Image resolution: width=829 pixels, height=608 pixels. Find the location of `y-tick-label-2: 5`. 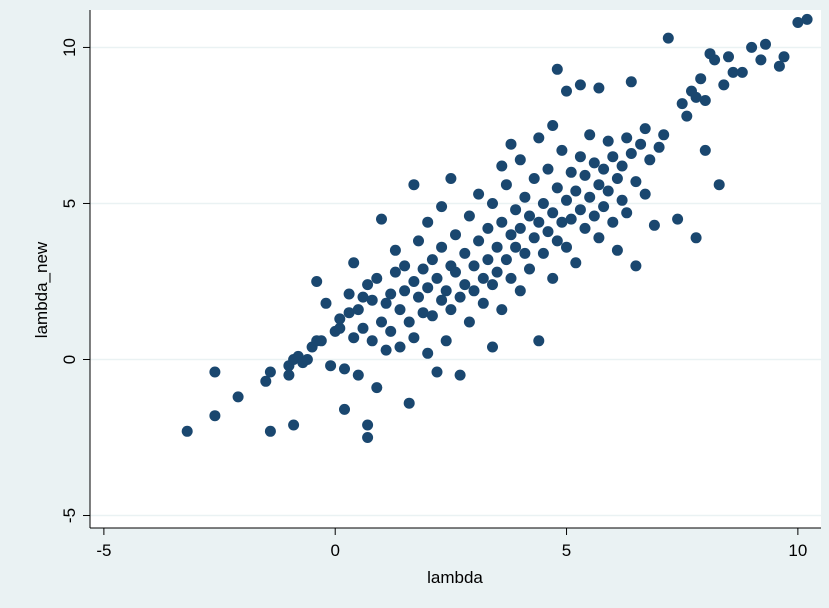

y-tick-label-2: 5 is located at coordinates (69, 203).